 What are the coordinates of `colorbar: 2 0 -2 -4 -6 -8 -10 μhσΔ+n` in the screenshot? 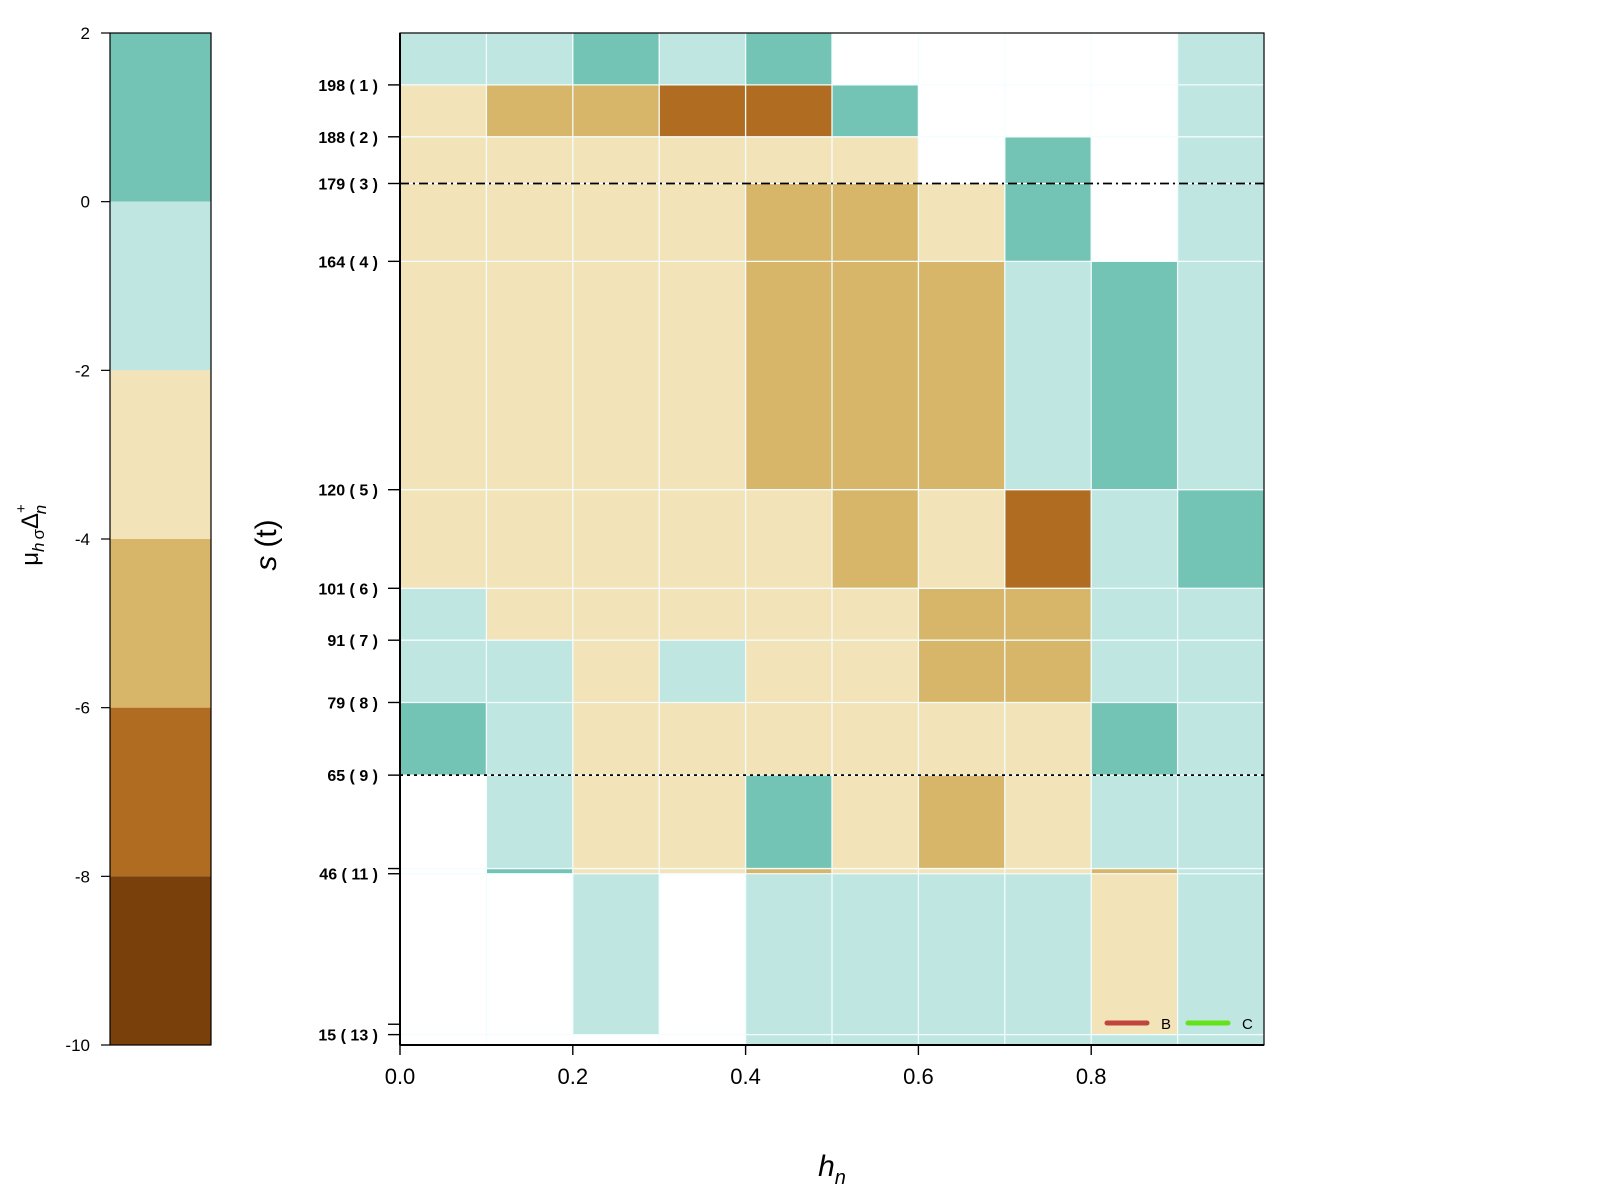 It's located at (112, 539).